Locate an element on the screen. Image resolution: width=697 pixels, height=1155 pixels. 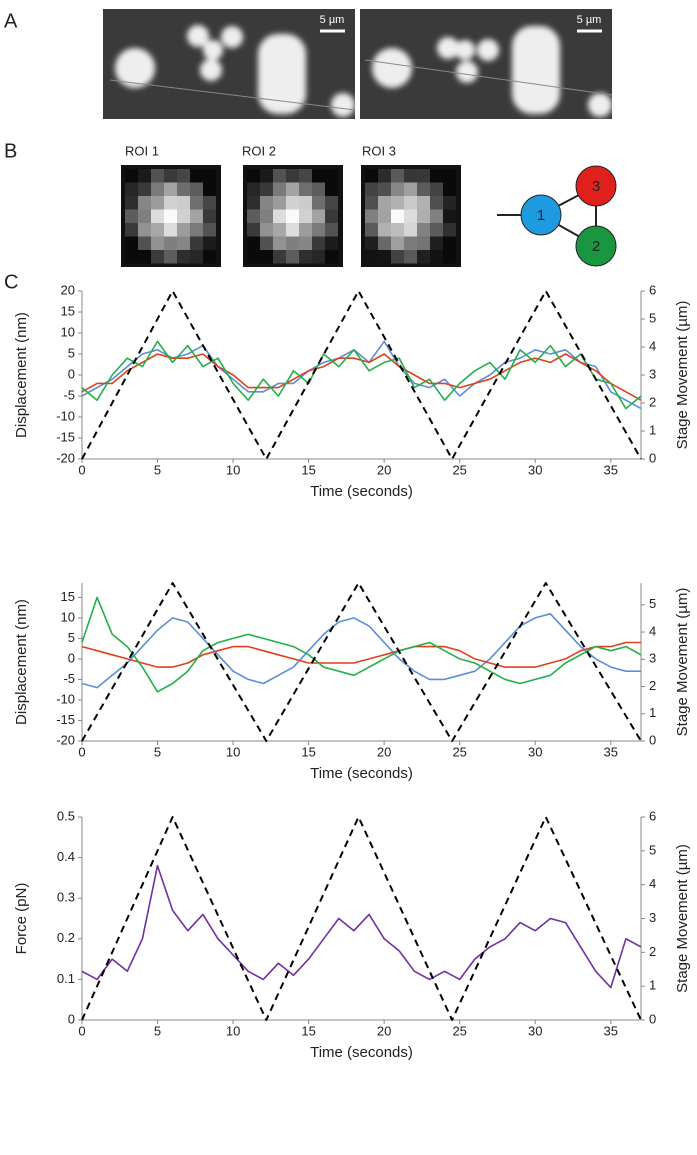
y2-tick-label: 0 is located at coordinates (652, 1018).